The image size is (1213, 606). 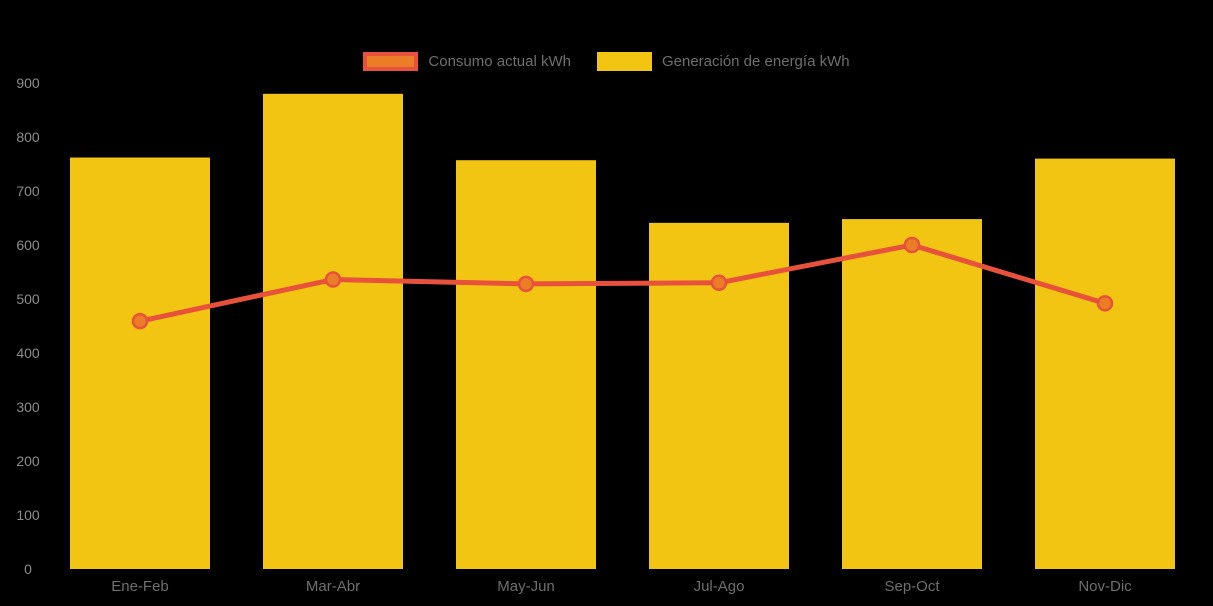 I want to click on x-axis-label-Nov-Dic: Nov-Dic, so click(x=1105, y=586).